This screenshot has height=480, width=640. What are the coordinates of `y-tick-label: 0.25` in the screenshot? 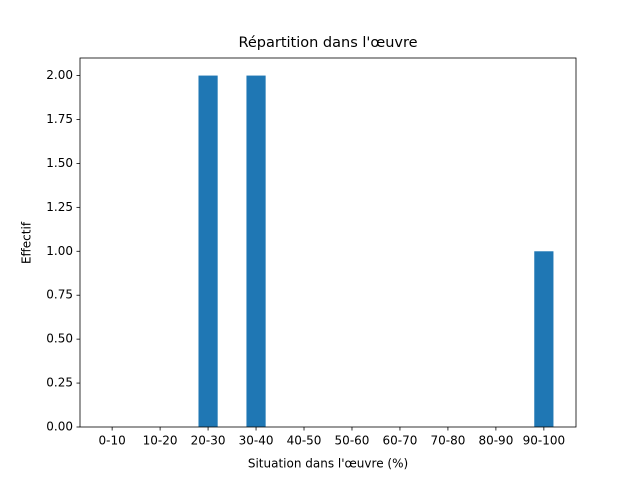 It's located at (59, 383).